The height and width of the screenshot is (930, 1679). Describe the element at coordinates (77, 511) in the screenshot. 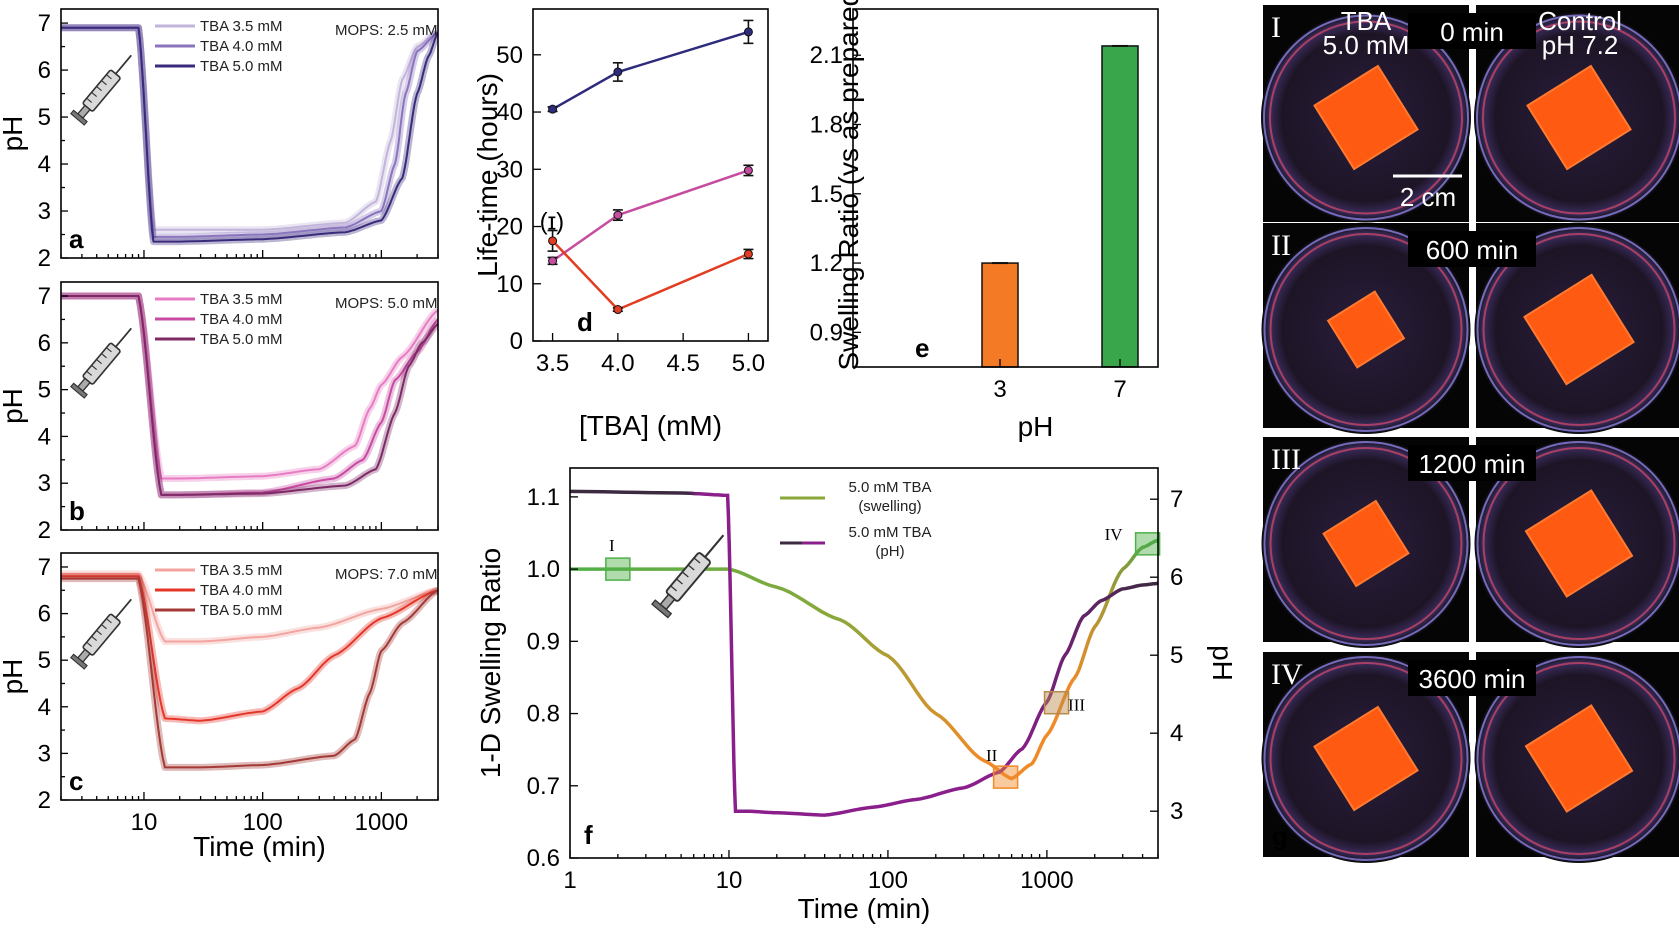

I see `panel-letter: b` at that location.